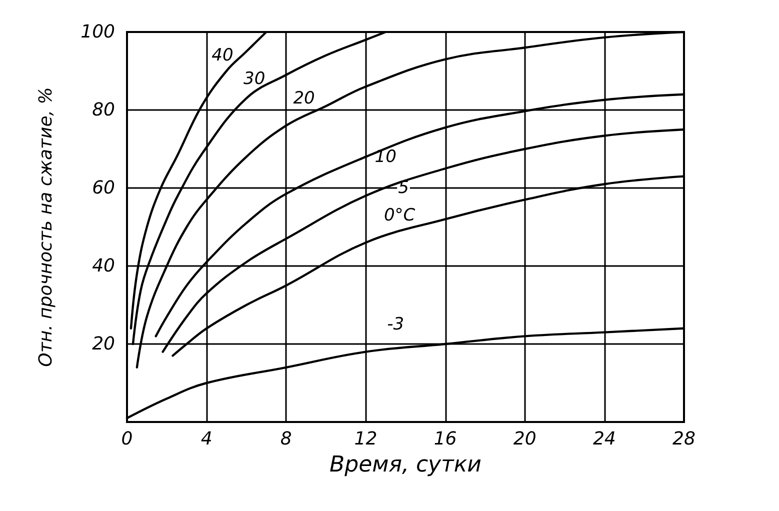  I want to click on x-tick-label: 8, so click(286, 439).